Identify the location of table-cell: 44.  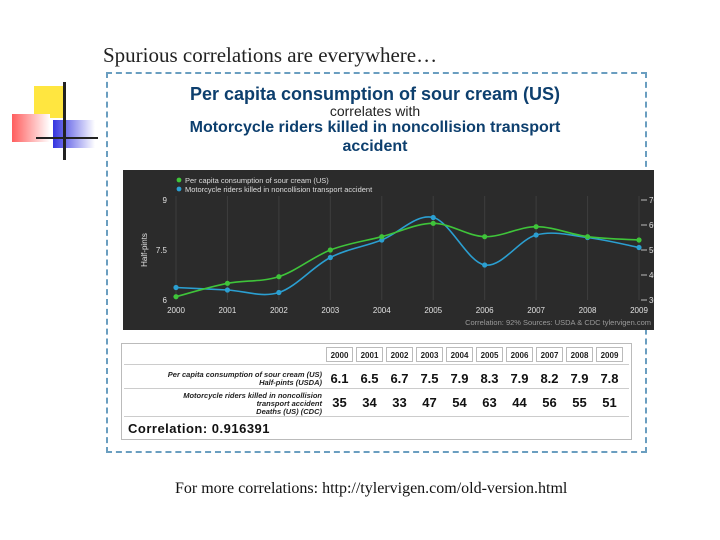
(519, 402).